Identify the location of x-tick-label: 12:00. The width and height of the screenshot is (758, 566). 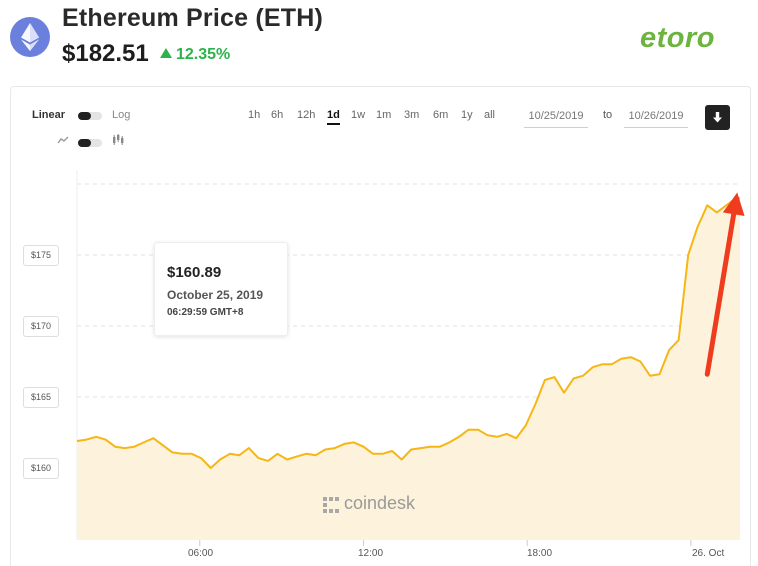
(371, 553).